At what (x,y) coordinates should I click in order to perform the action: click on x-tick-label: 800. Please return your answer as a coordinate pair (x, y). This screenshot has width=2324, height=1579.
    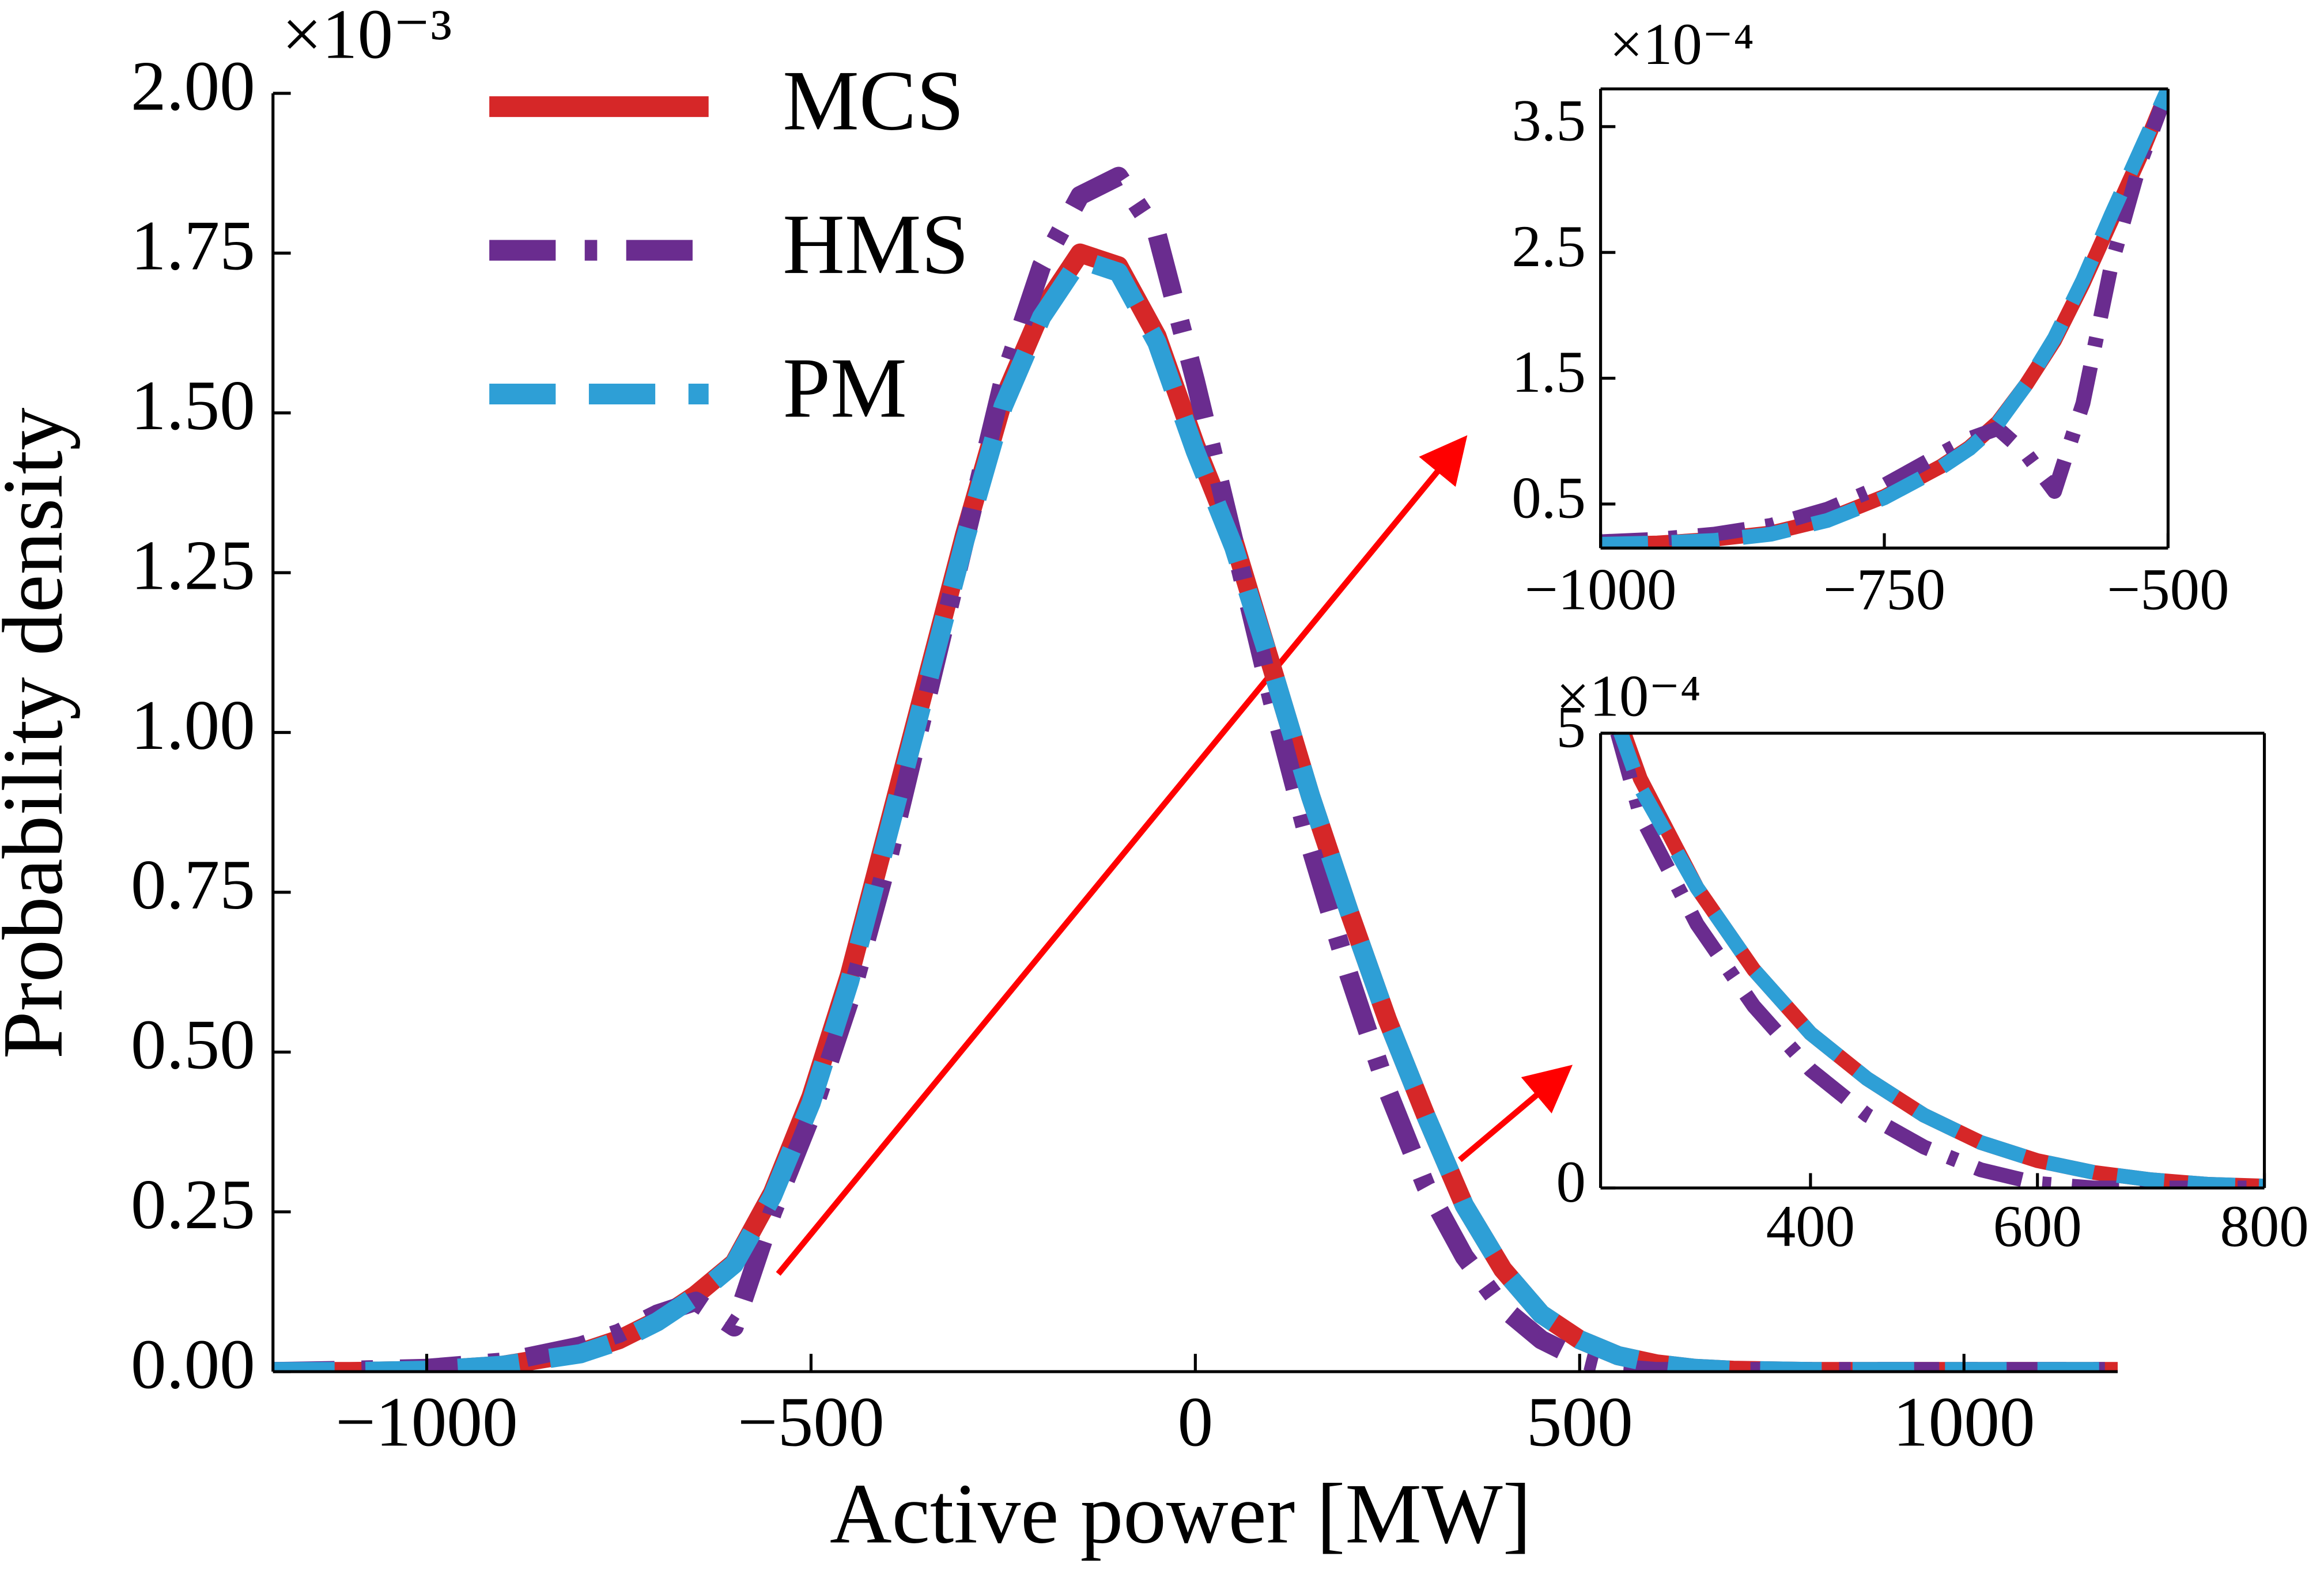
    Looking at the image, I should click on (2264, 1226).